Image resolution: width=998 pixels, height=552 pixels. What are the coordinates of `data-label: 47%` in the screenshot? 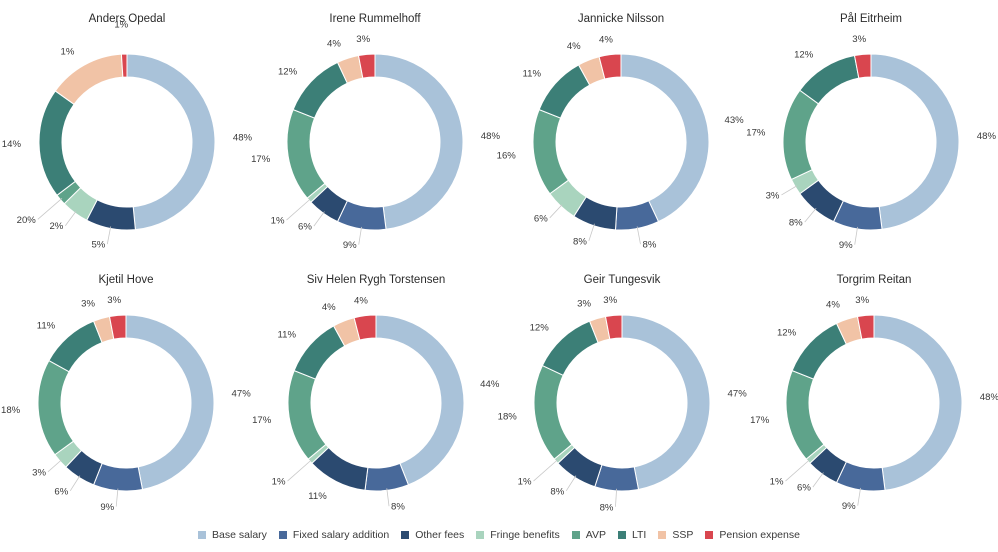 It's located at (738, 394).